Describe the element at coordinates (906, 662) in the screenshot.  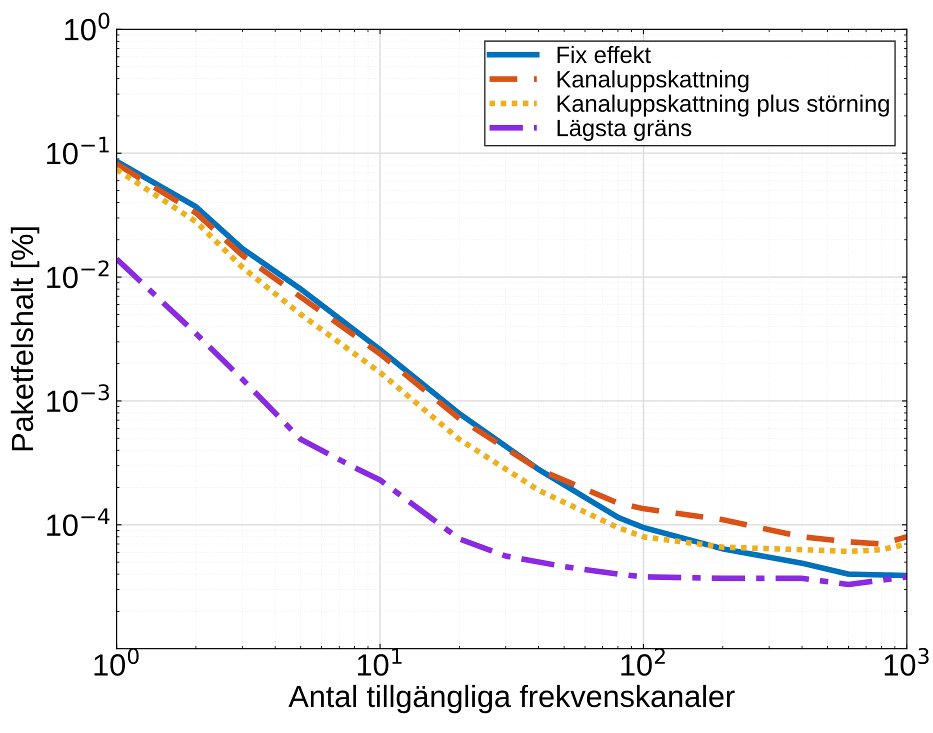
I see `x-tick-label: 10$^{3}$` at that location.